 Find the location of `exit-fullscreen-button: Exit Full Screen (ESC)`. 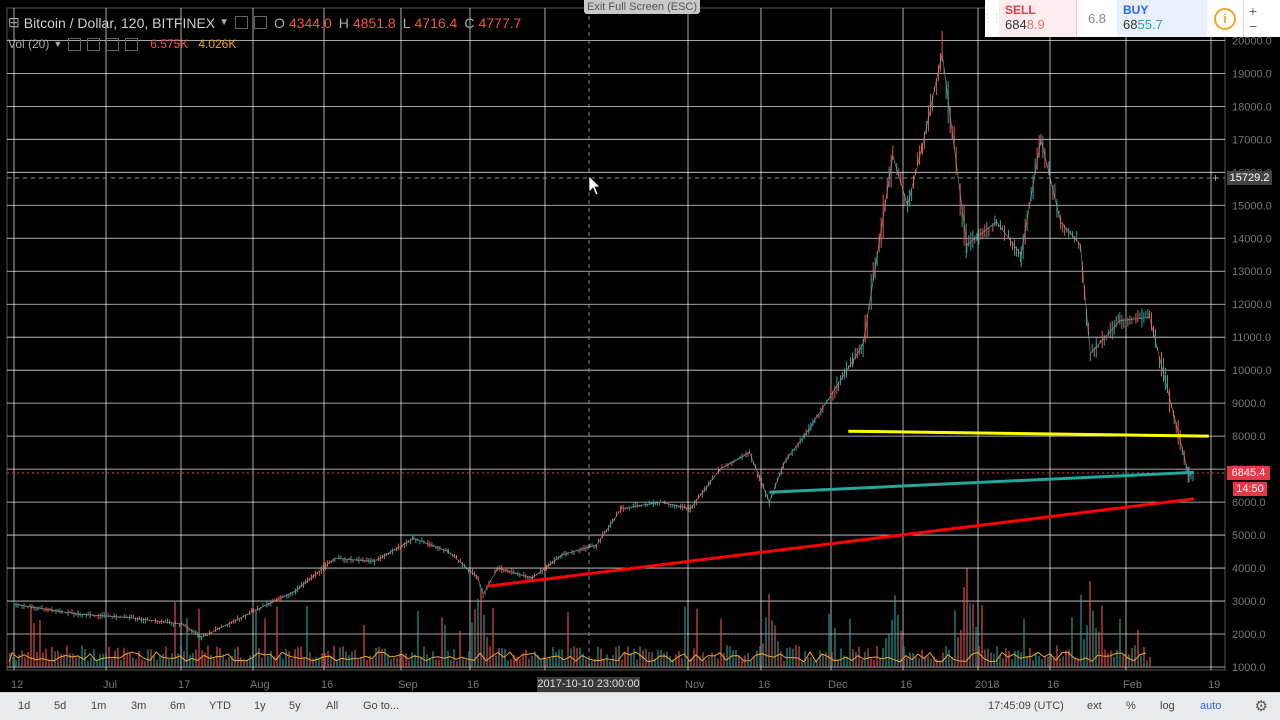

exit-fullscreen-button: Exit Full Screen (ESC) is located at coordinates (642, 7).